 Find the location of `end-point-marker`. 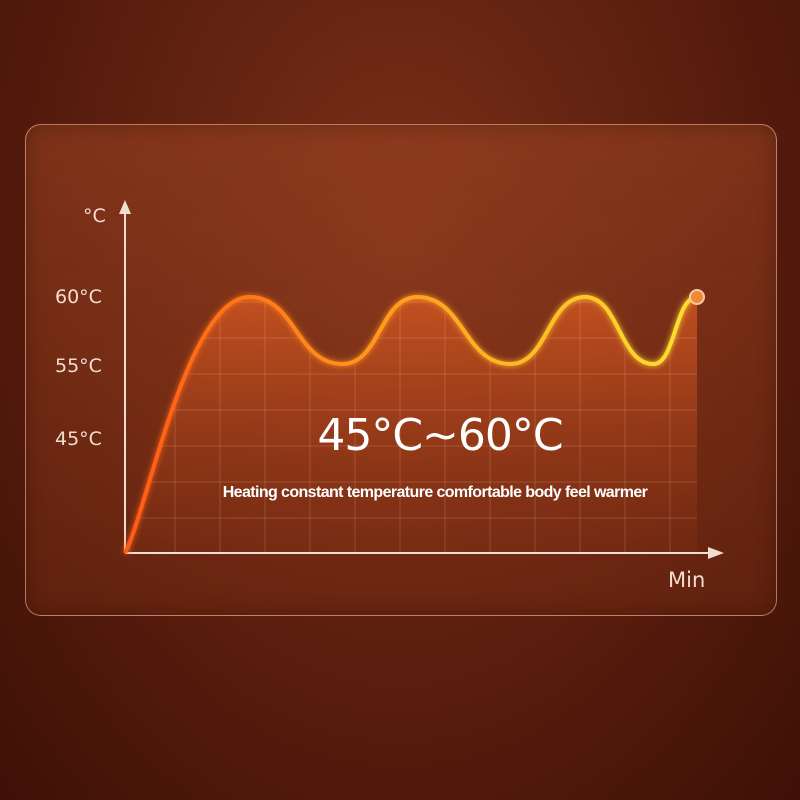

end-point-marker is located at coordinates (697, 297).